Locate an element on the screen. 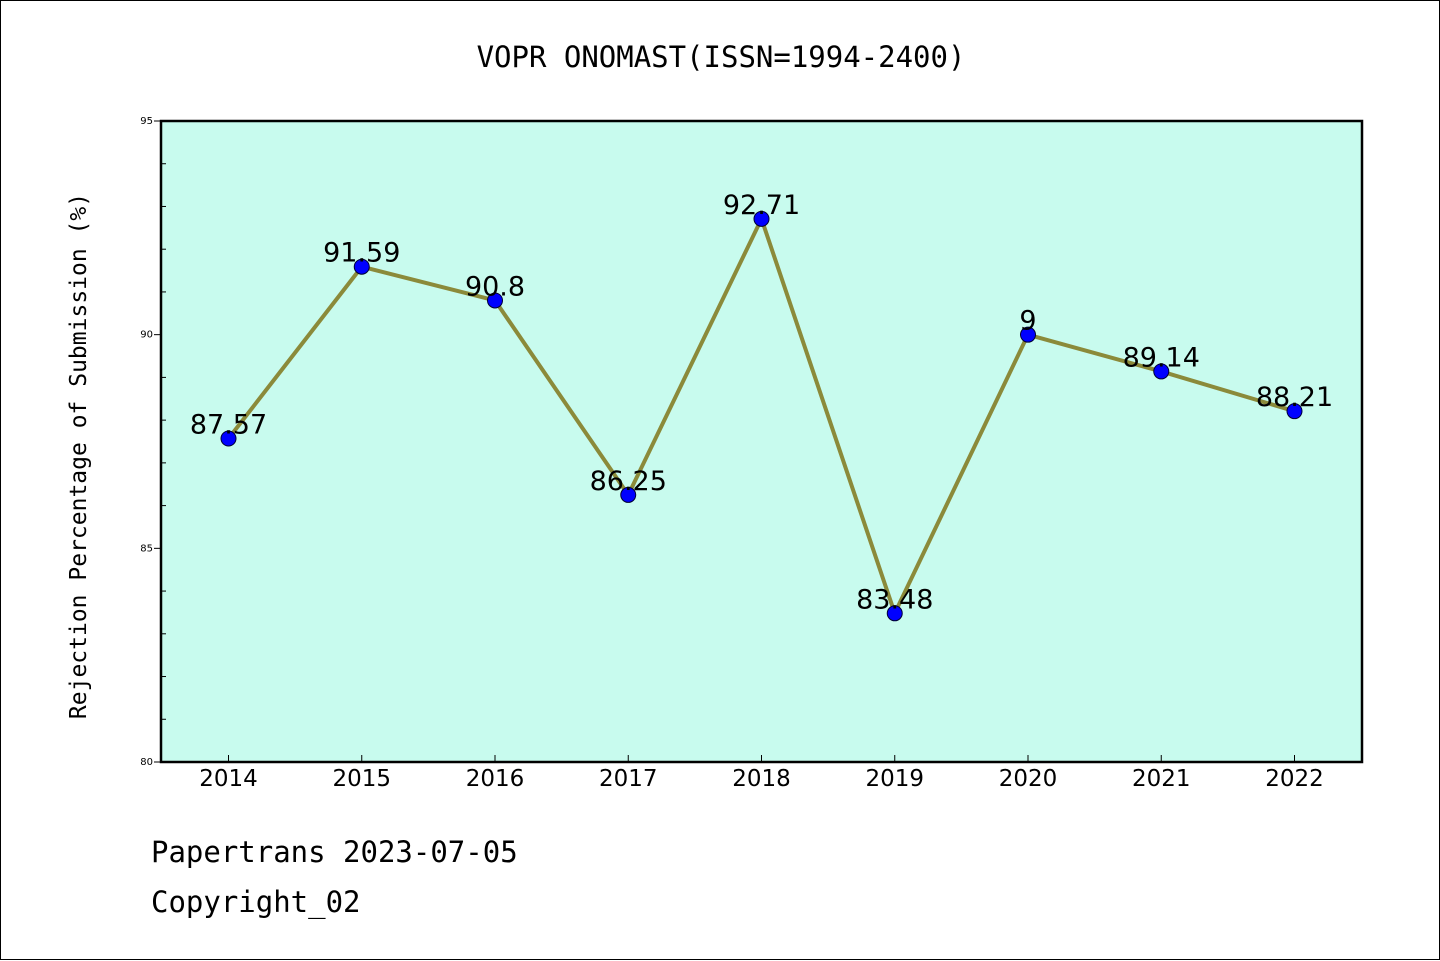  y-tick-label: 95 is located at coordinates (146, 121).